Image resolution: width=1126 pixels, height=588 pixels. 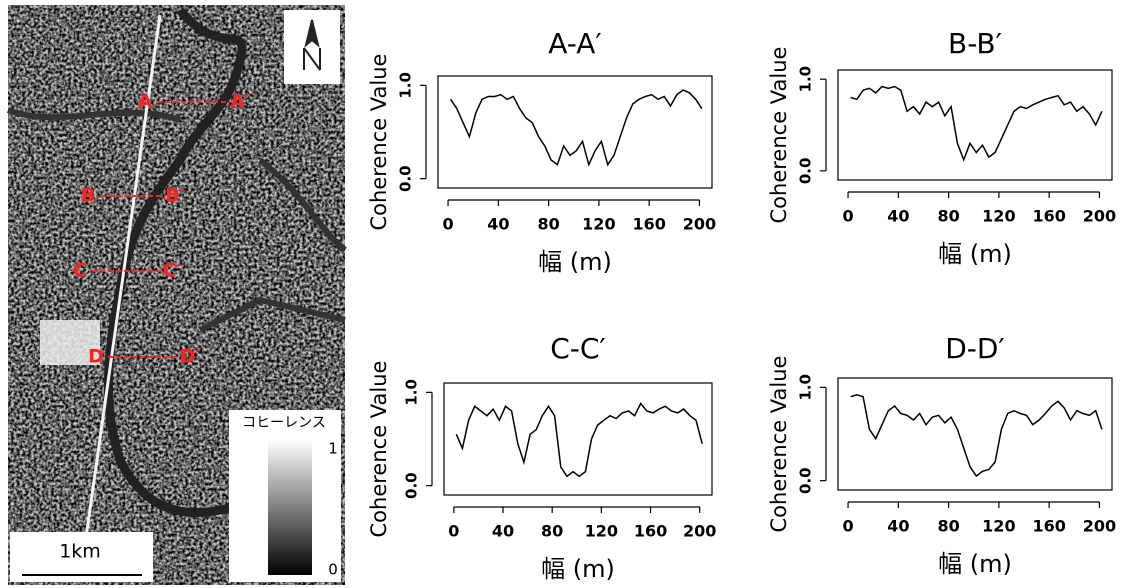 What do you see at coordinates (333, 449) in the screenshot?
I see `legend-max: 1` at bounding box center [333, 449].